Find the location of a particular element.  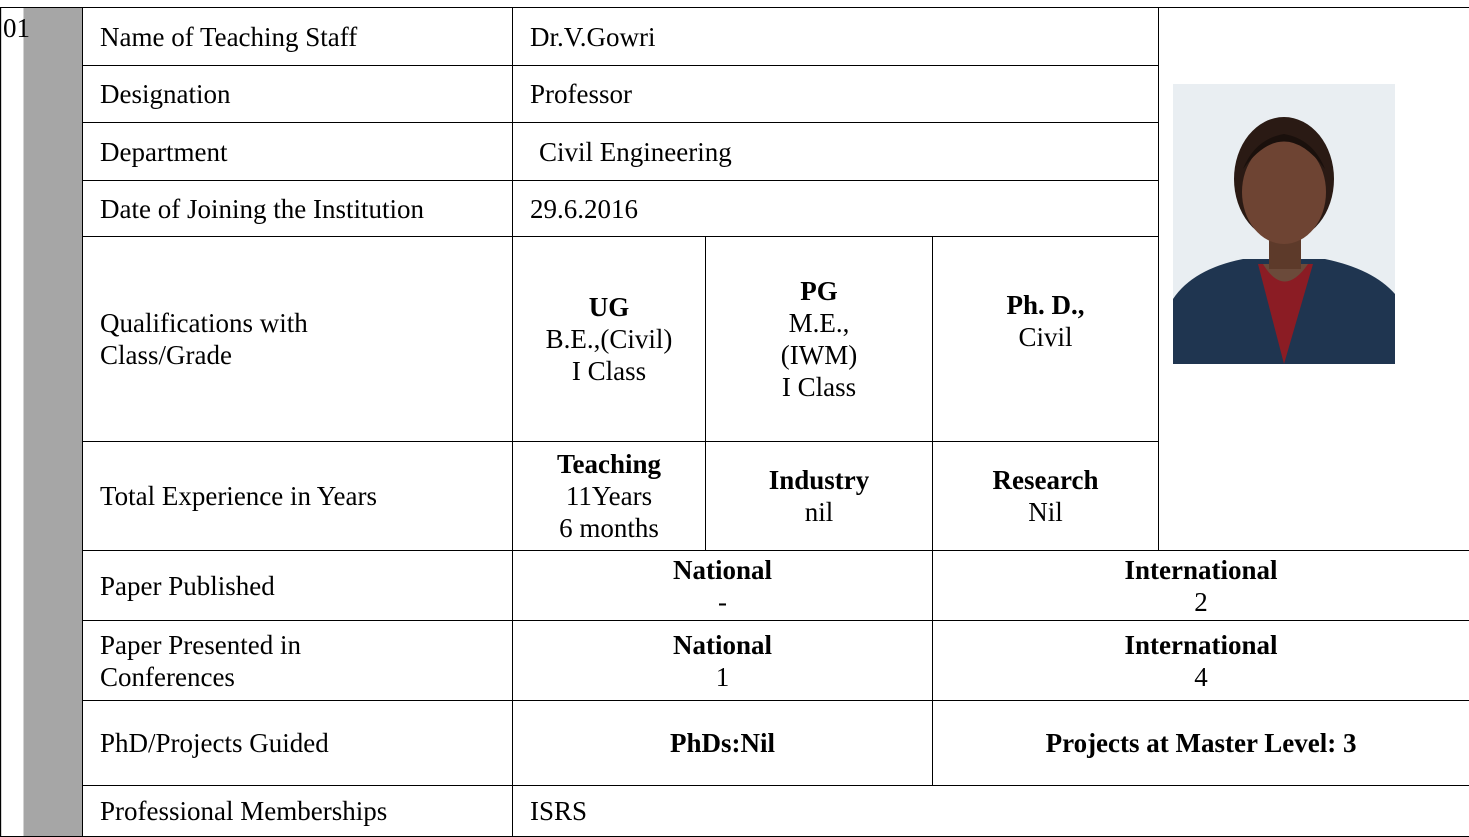

label: Total Experience in Years is located at coordinates (298, 496).